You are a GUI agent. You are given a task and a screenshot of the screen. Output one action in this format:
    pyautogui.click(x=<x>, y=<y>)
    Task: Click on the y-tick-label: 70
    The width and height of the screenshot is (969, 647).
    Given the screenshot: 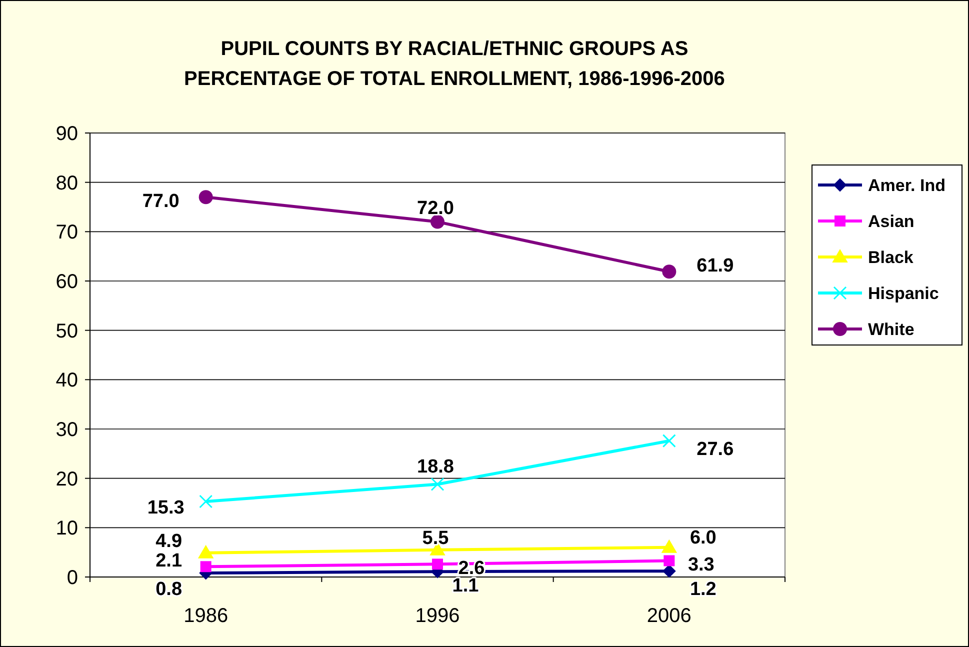 What is the action you would take?
    pyautogui.click(x=67, y=233)
    